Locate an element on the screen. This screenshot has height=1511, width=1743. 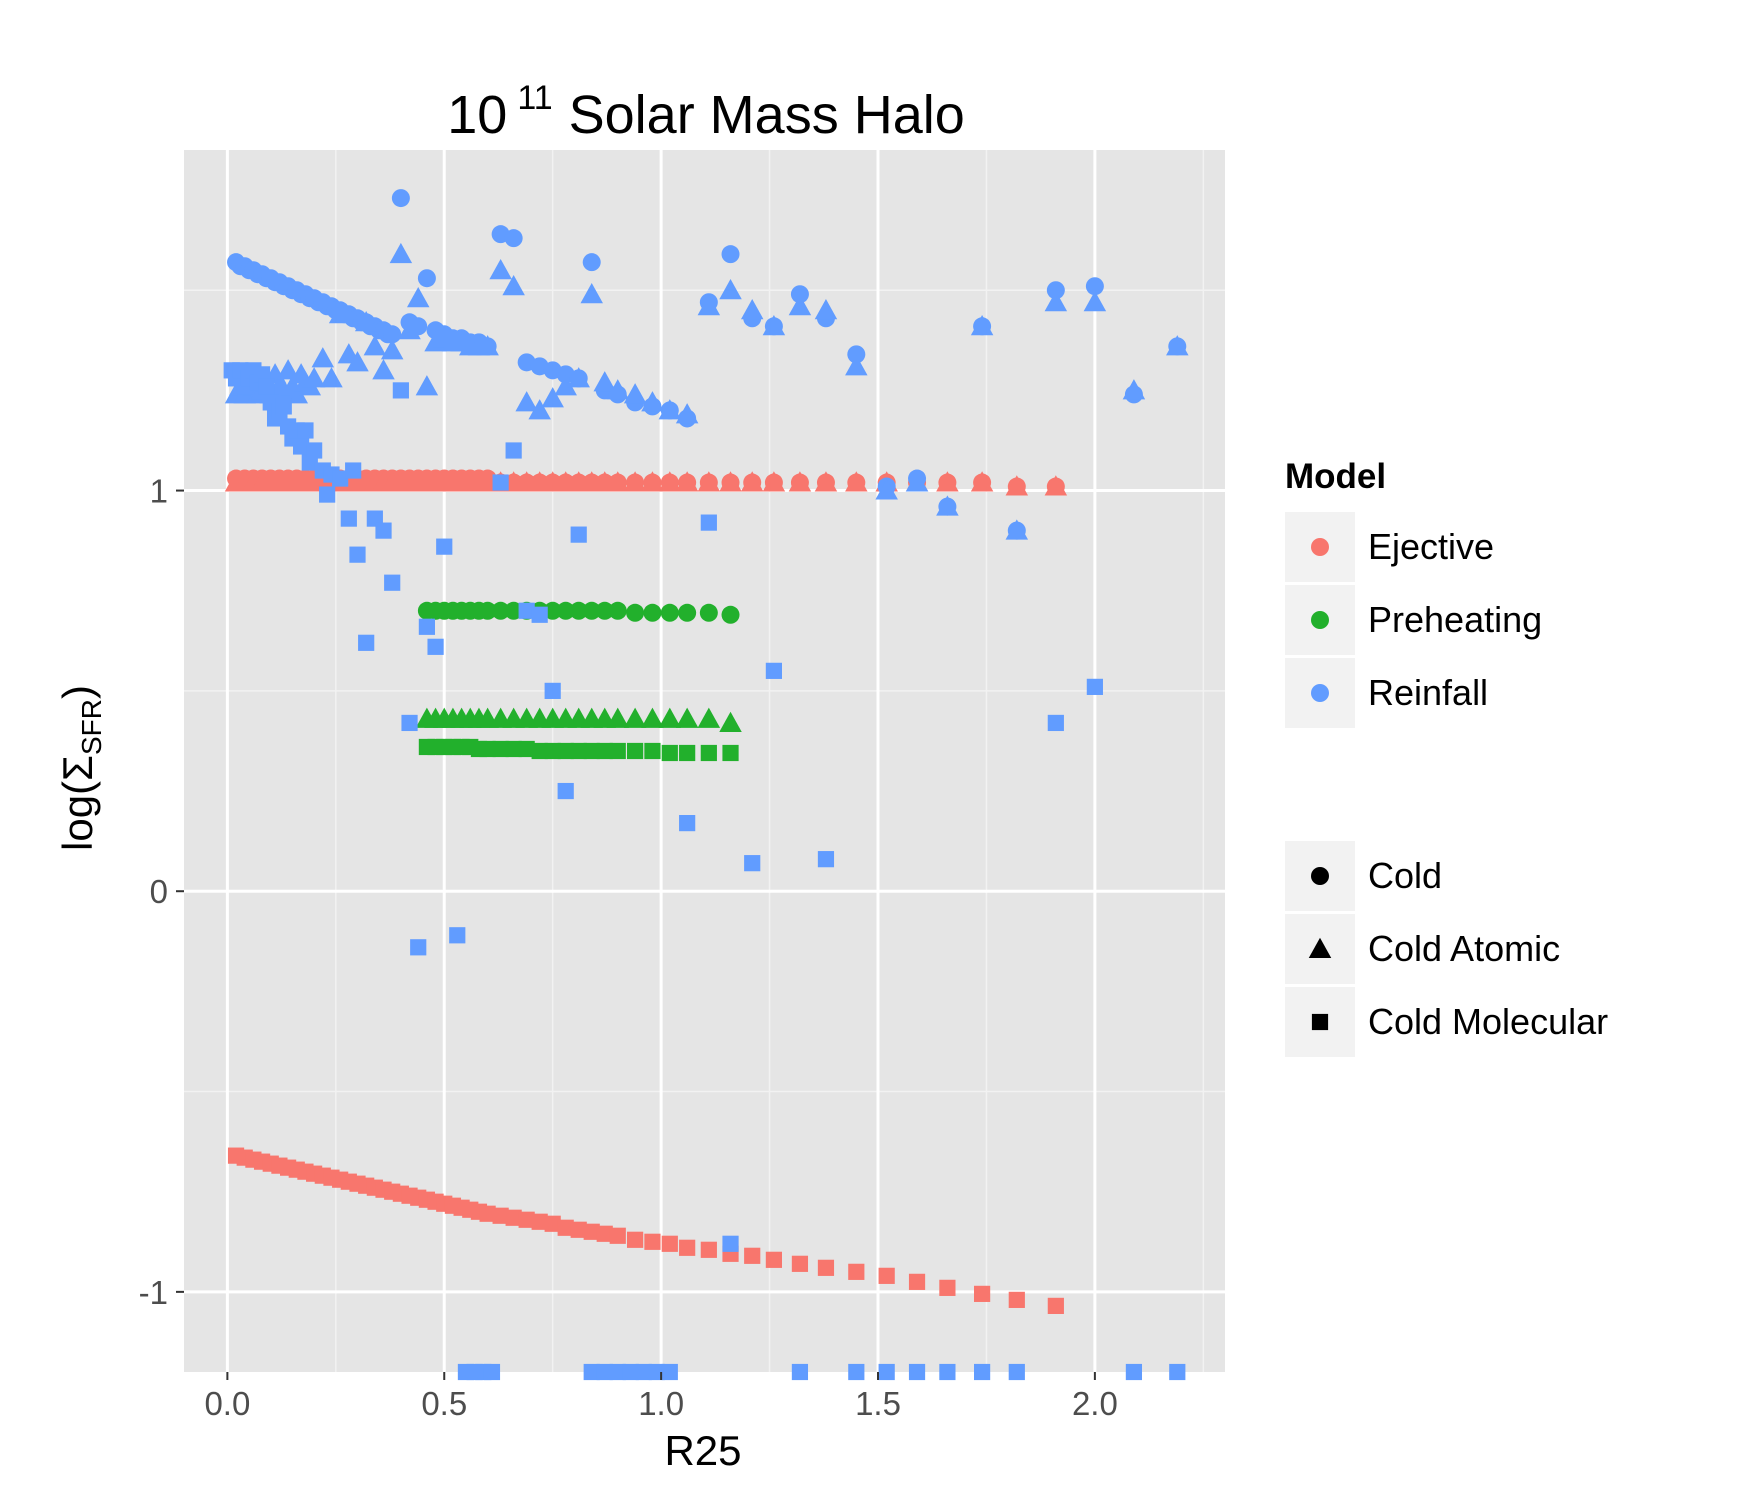
chart-title-rest: Solar Mass Halo is located at coordinates (767, 115).